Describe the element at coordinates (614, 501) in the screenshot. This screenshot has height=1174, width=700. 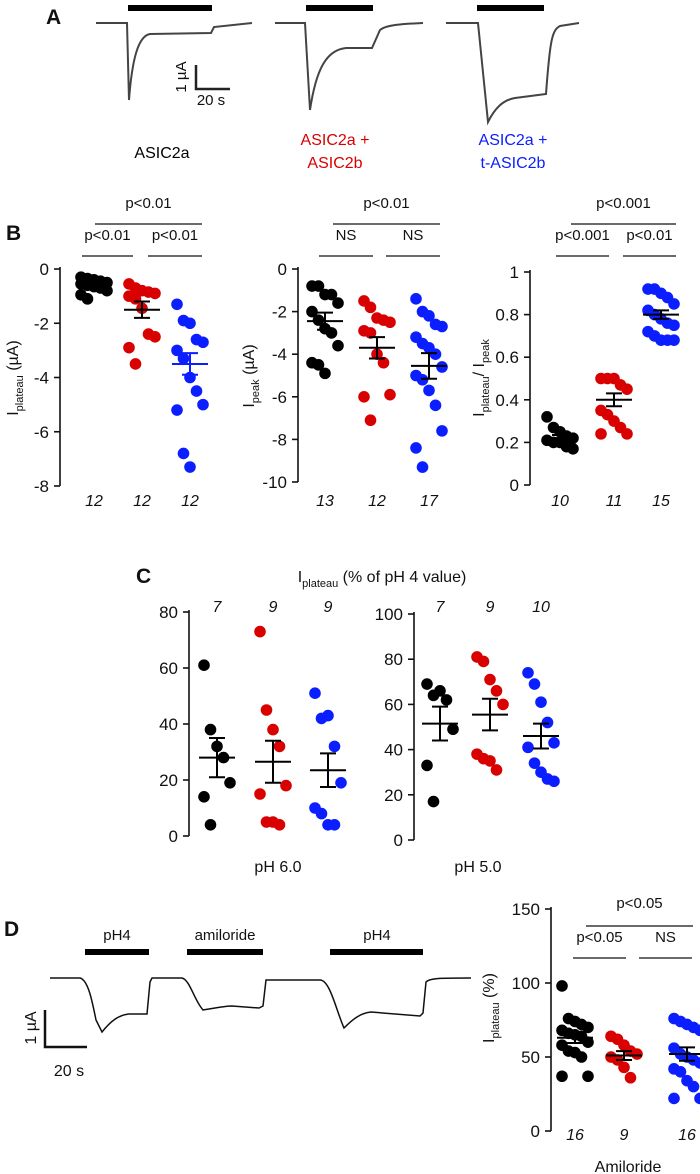
I see `n-label: 11` at that location.